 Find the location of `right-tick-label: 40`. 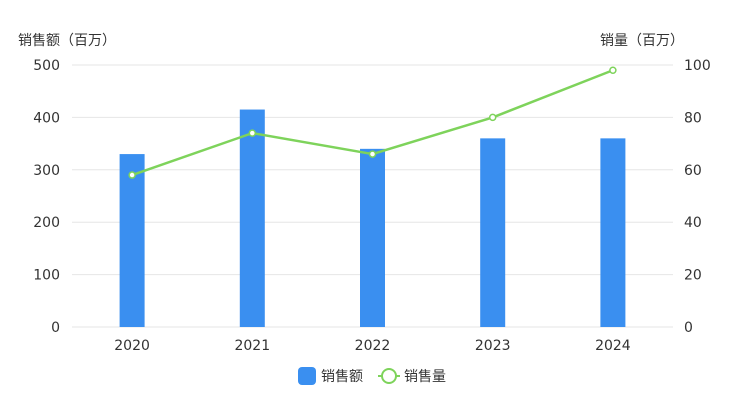

right-tick-label: 40 is located at coordinates (693, 223).